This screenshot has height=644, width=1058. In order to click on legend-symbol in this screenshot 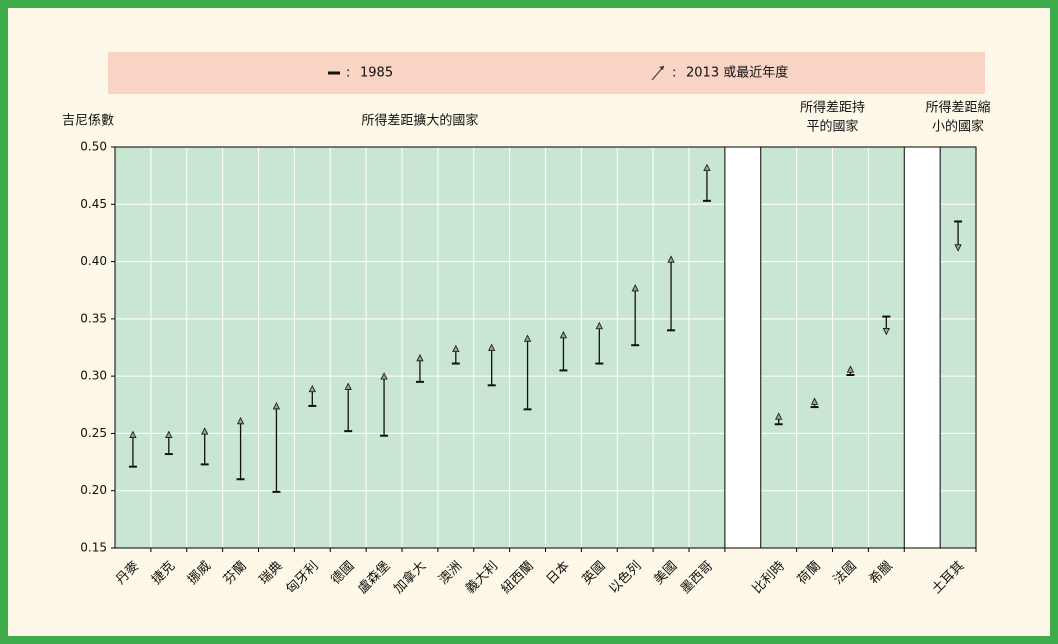, I will do `click(661, 68)`.